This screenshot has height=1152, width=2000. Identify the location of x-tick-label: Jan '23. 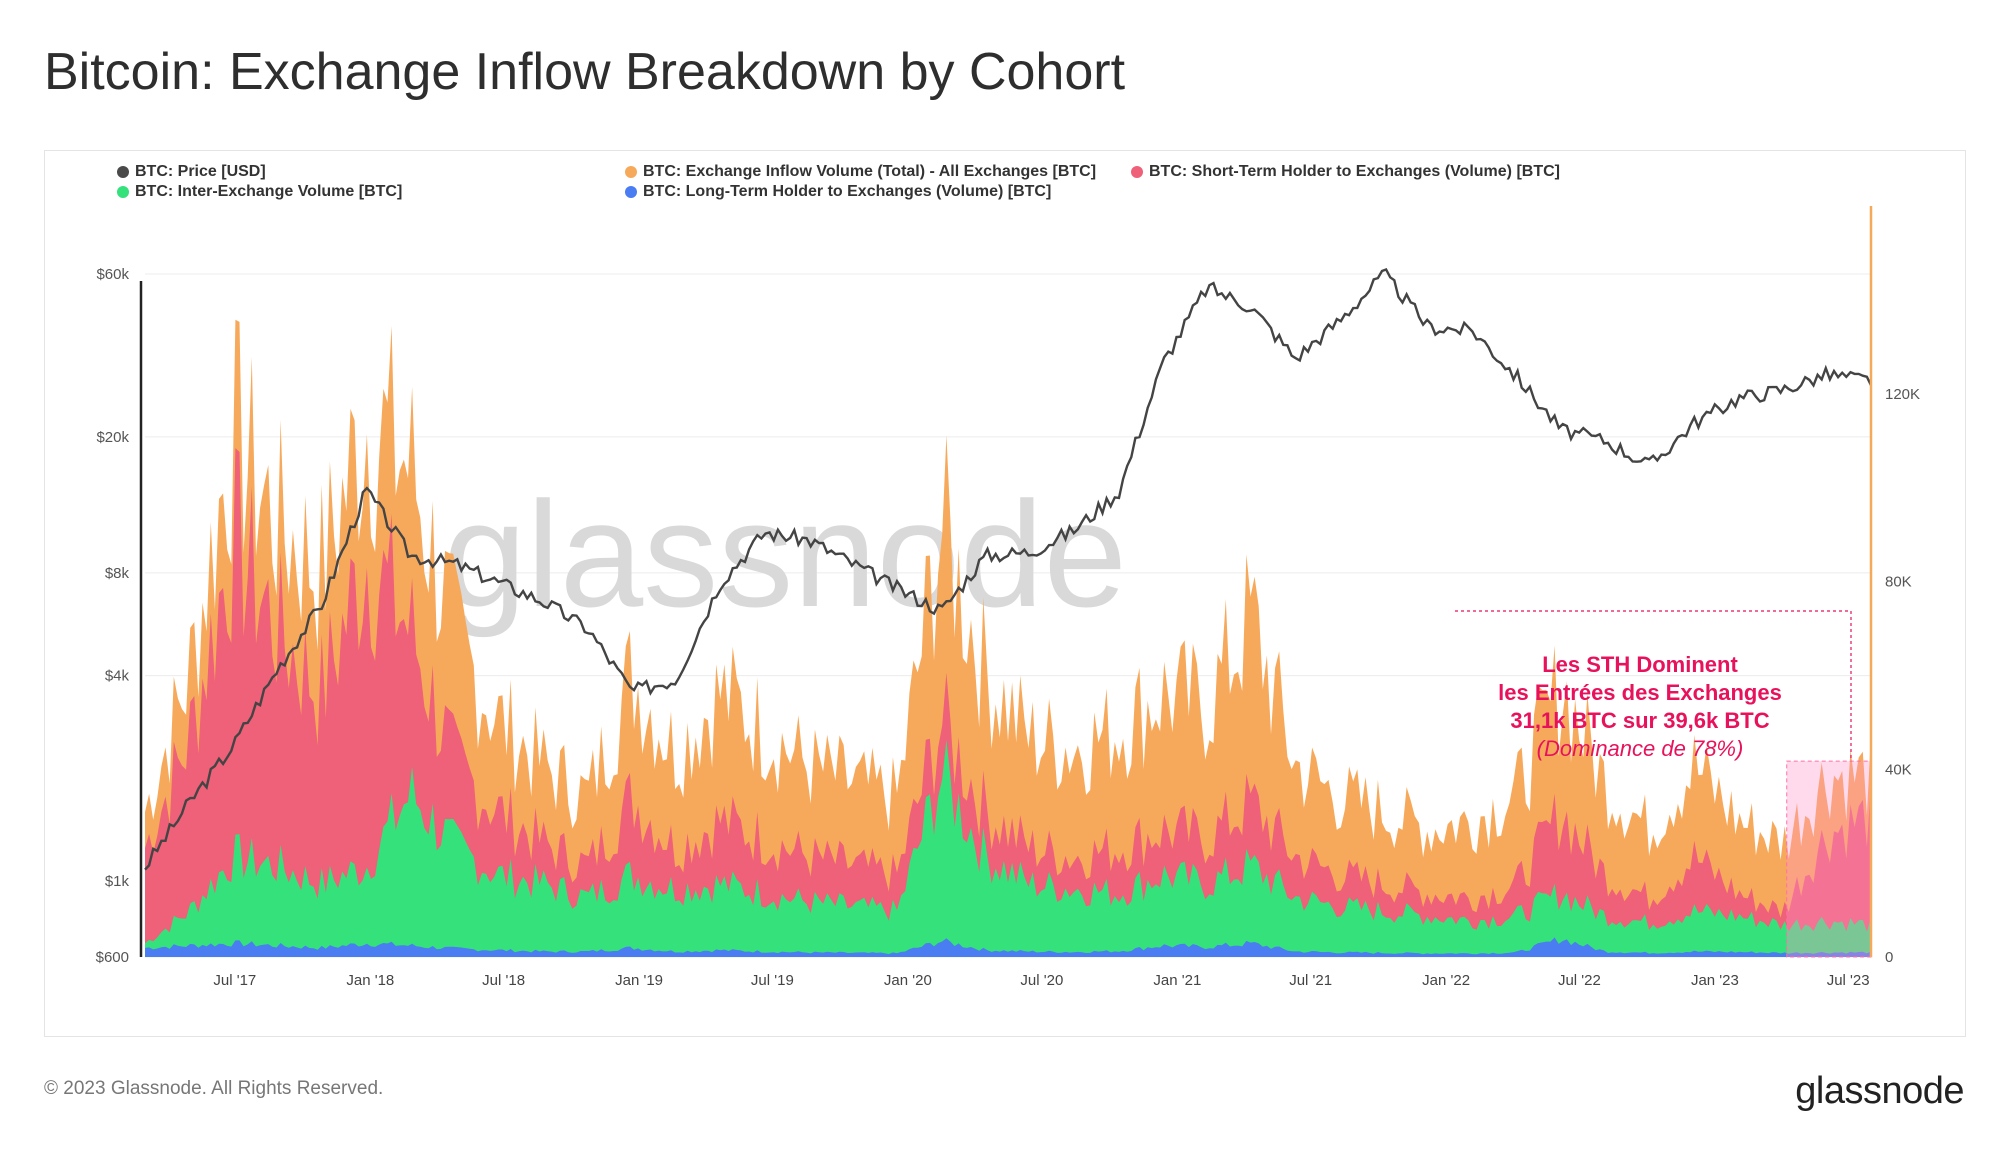
(1715, 980).